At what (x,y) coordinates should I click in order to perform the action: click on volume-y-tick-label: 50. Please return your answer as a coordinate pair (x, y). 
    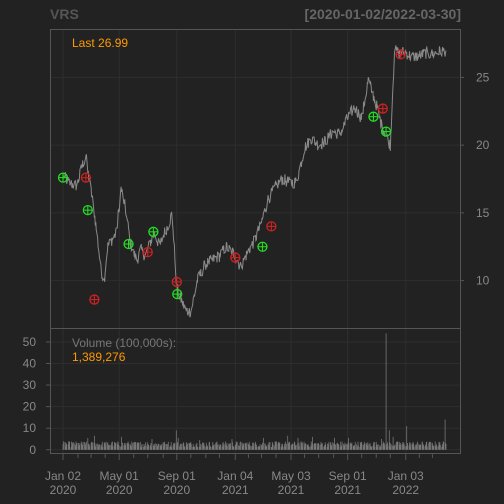
    Looking at the image, I should click on (30, 342).